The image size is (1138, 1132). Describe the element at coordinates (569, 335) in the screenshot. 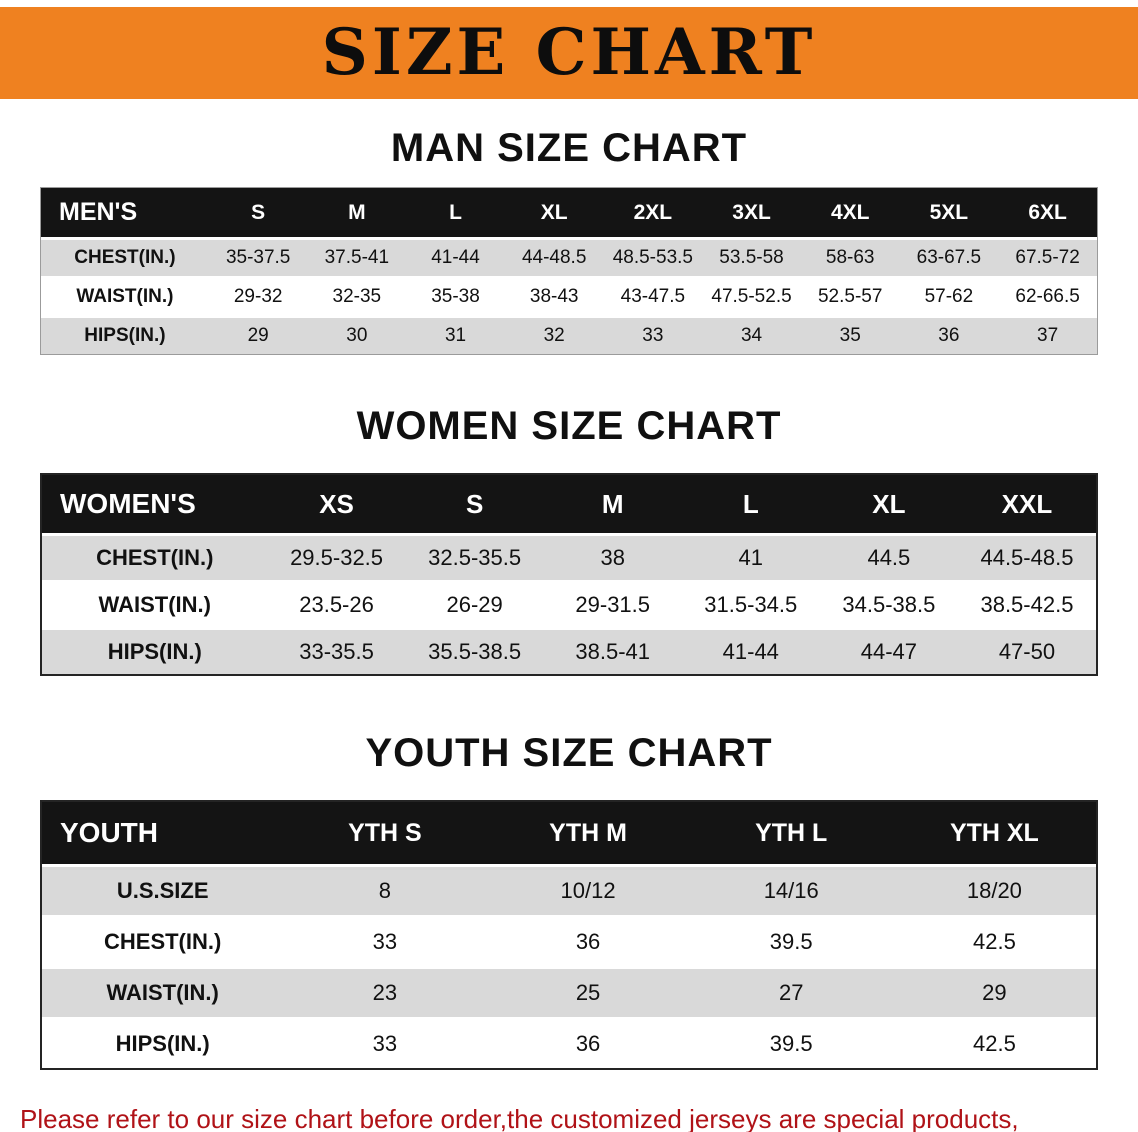

I see `table-row: HIPS(IN.) 29 30 31 32 33 34 35 36 37` at that location.